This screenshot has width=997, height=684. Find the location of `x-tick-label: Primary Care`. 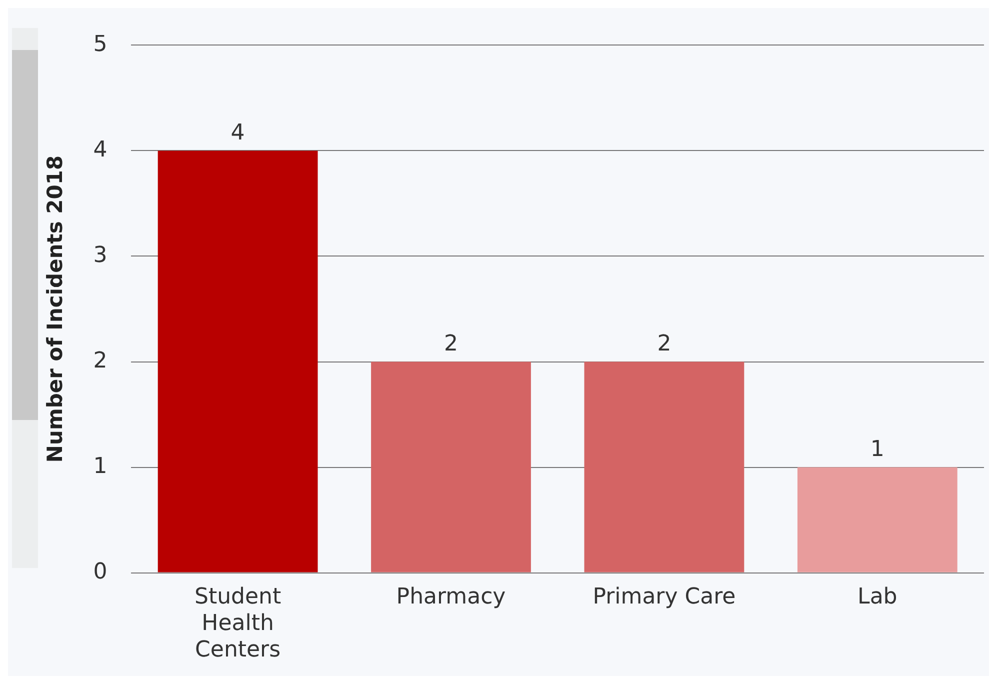

x-tick-label: Primary Care is located at coordinates (664, 597).